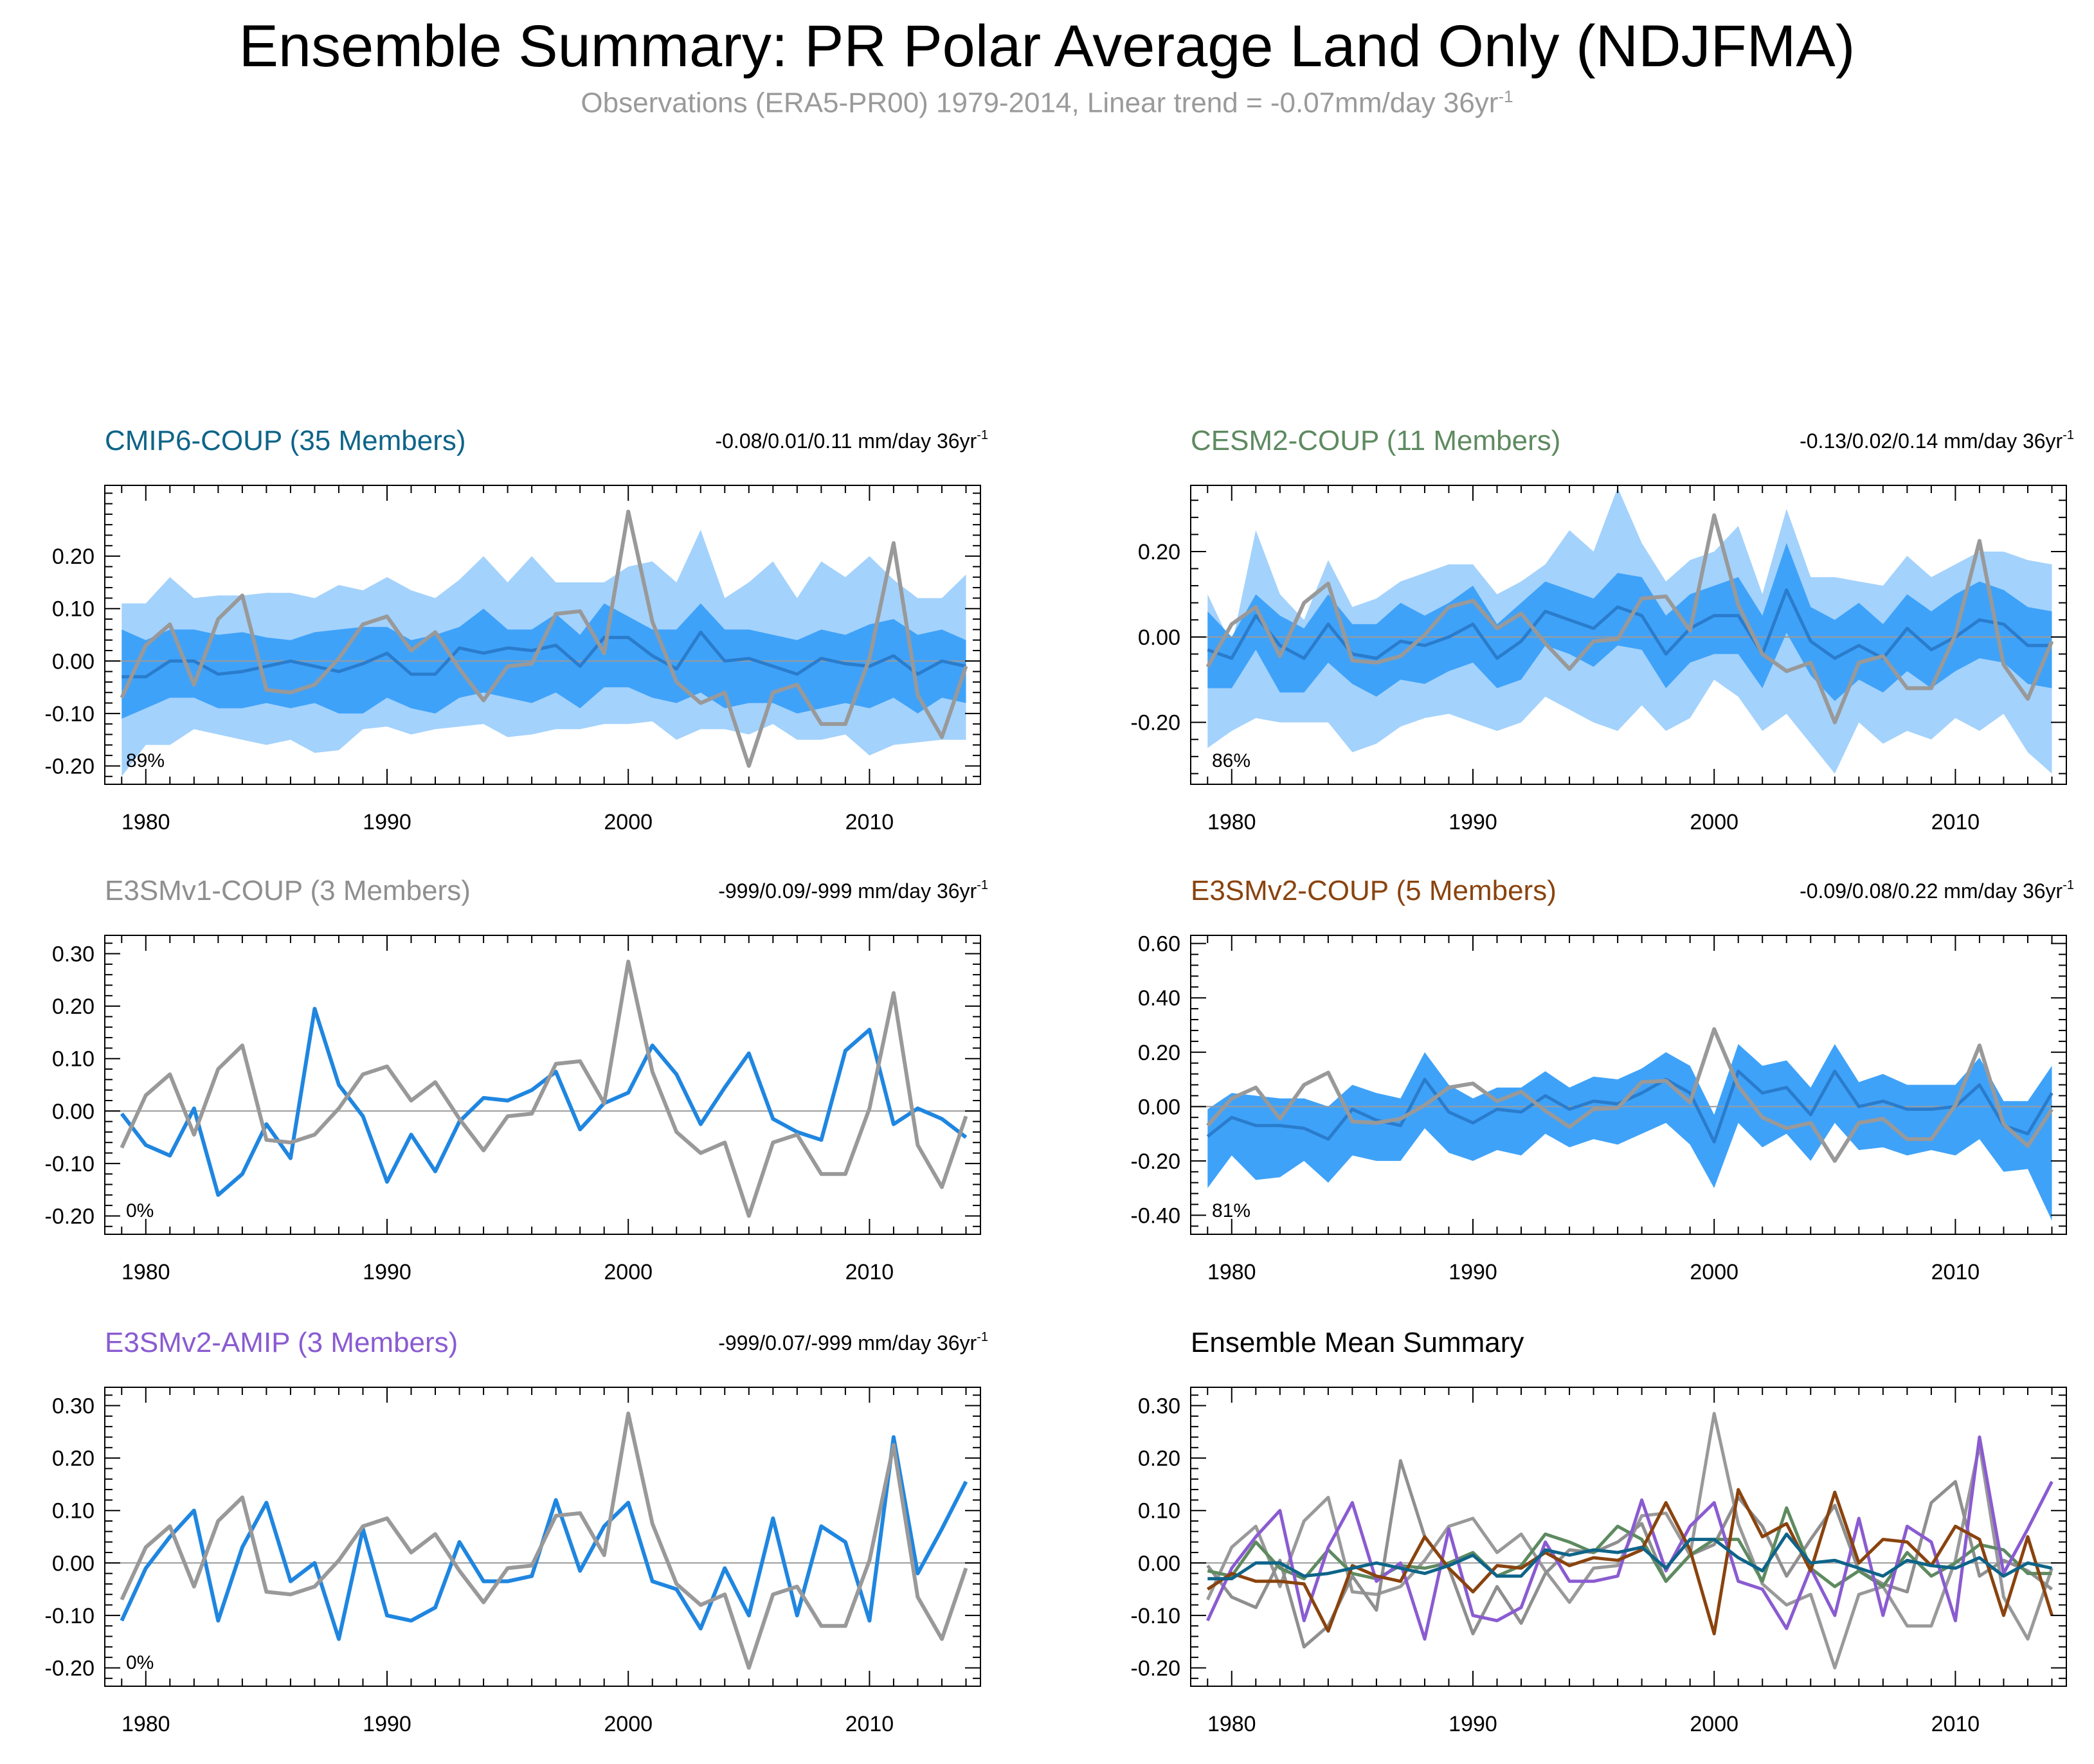 The width and height of the screenshot is (2094, 1764). Describe the element at coordinates (1630, 1556) in the screenshot. I see `series-line-cmip6` at that location.